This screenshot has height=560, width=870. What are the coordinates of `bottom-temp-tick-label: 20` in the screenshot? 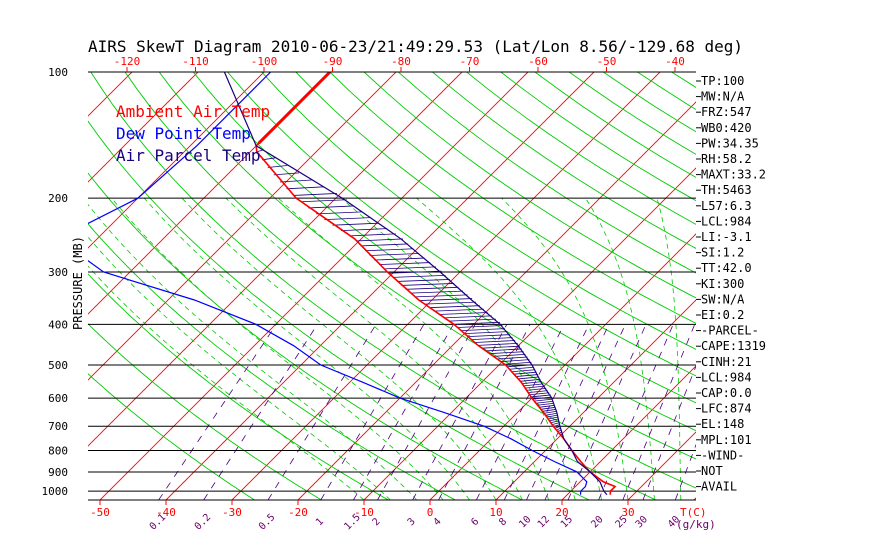 It's located at (561, 512).